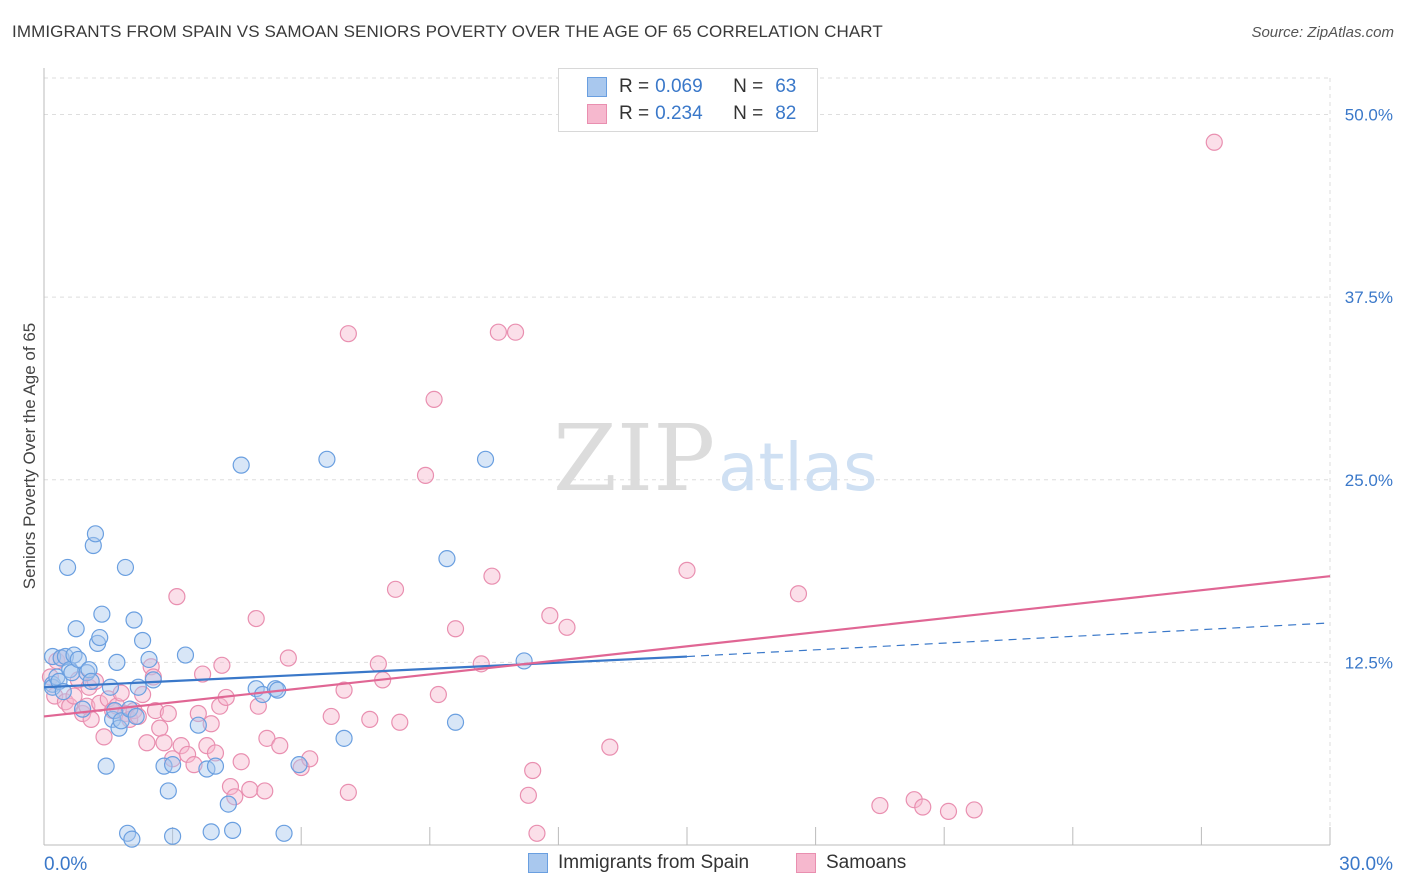 The height and width of the screenshot is (892, 1406). I want to click on samoan-trend-line, so click(687, 646).